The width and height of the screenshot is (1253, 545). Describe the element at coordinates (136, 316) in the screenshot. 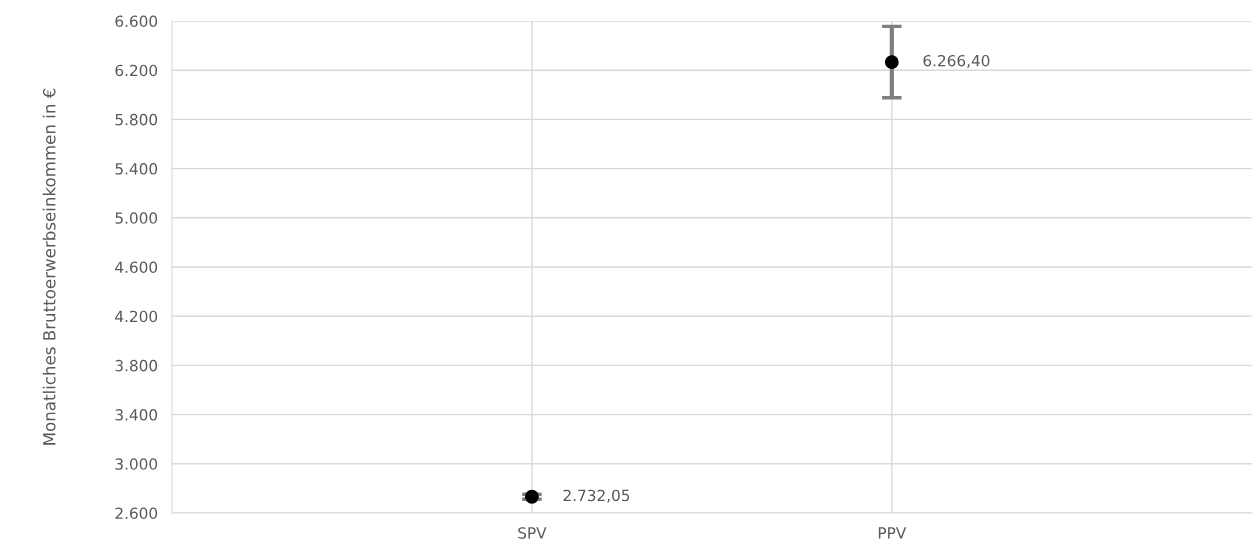

I see `y-tick-label: 4.200` at that location.